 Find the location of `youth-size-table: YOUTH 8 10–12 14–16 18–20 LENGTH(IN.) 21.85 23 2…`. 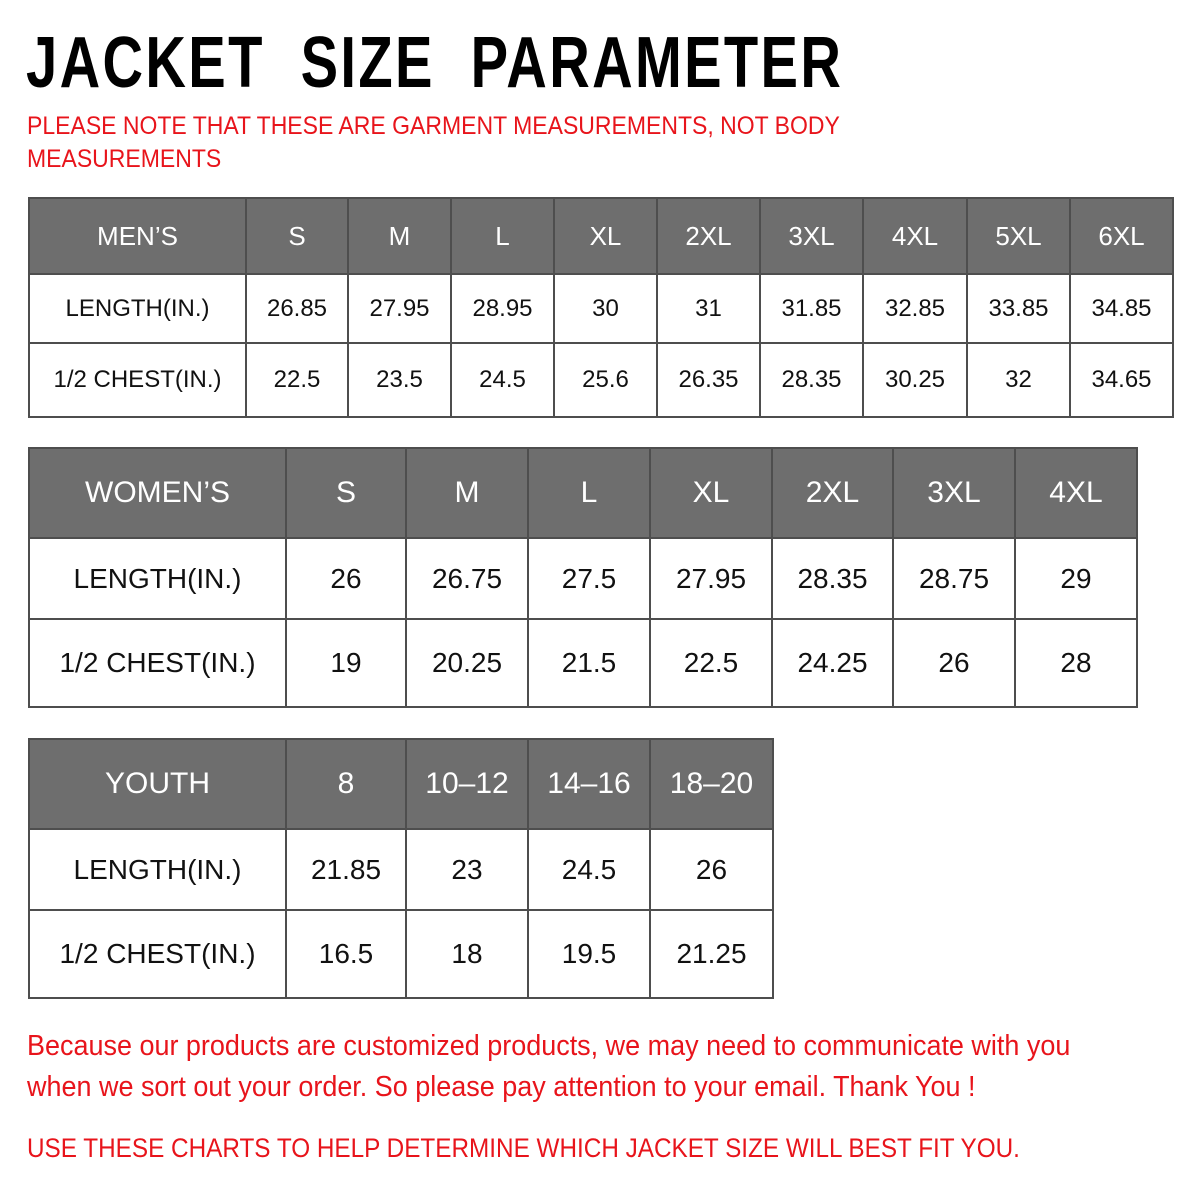

youth-size-table: YOUTH 8 10–12 14–16 18–20 LENGTH(IN.) 21.85 23 2… is located at coordinates (401, 868).